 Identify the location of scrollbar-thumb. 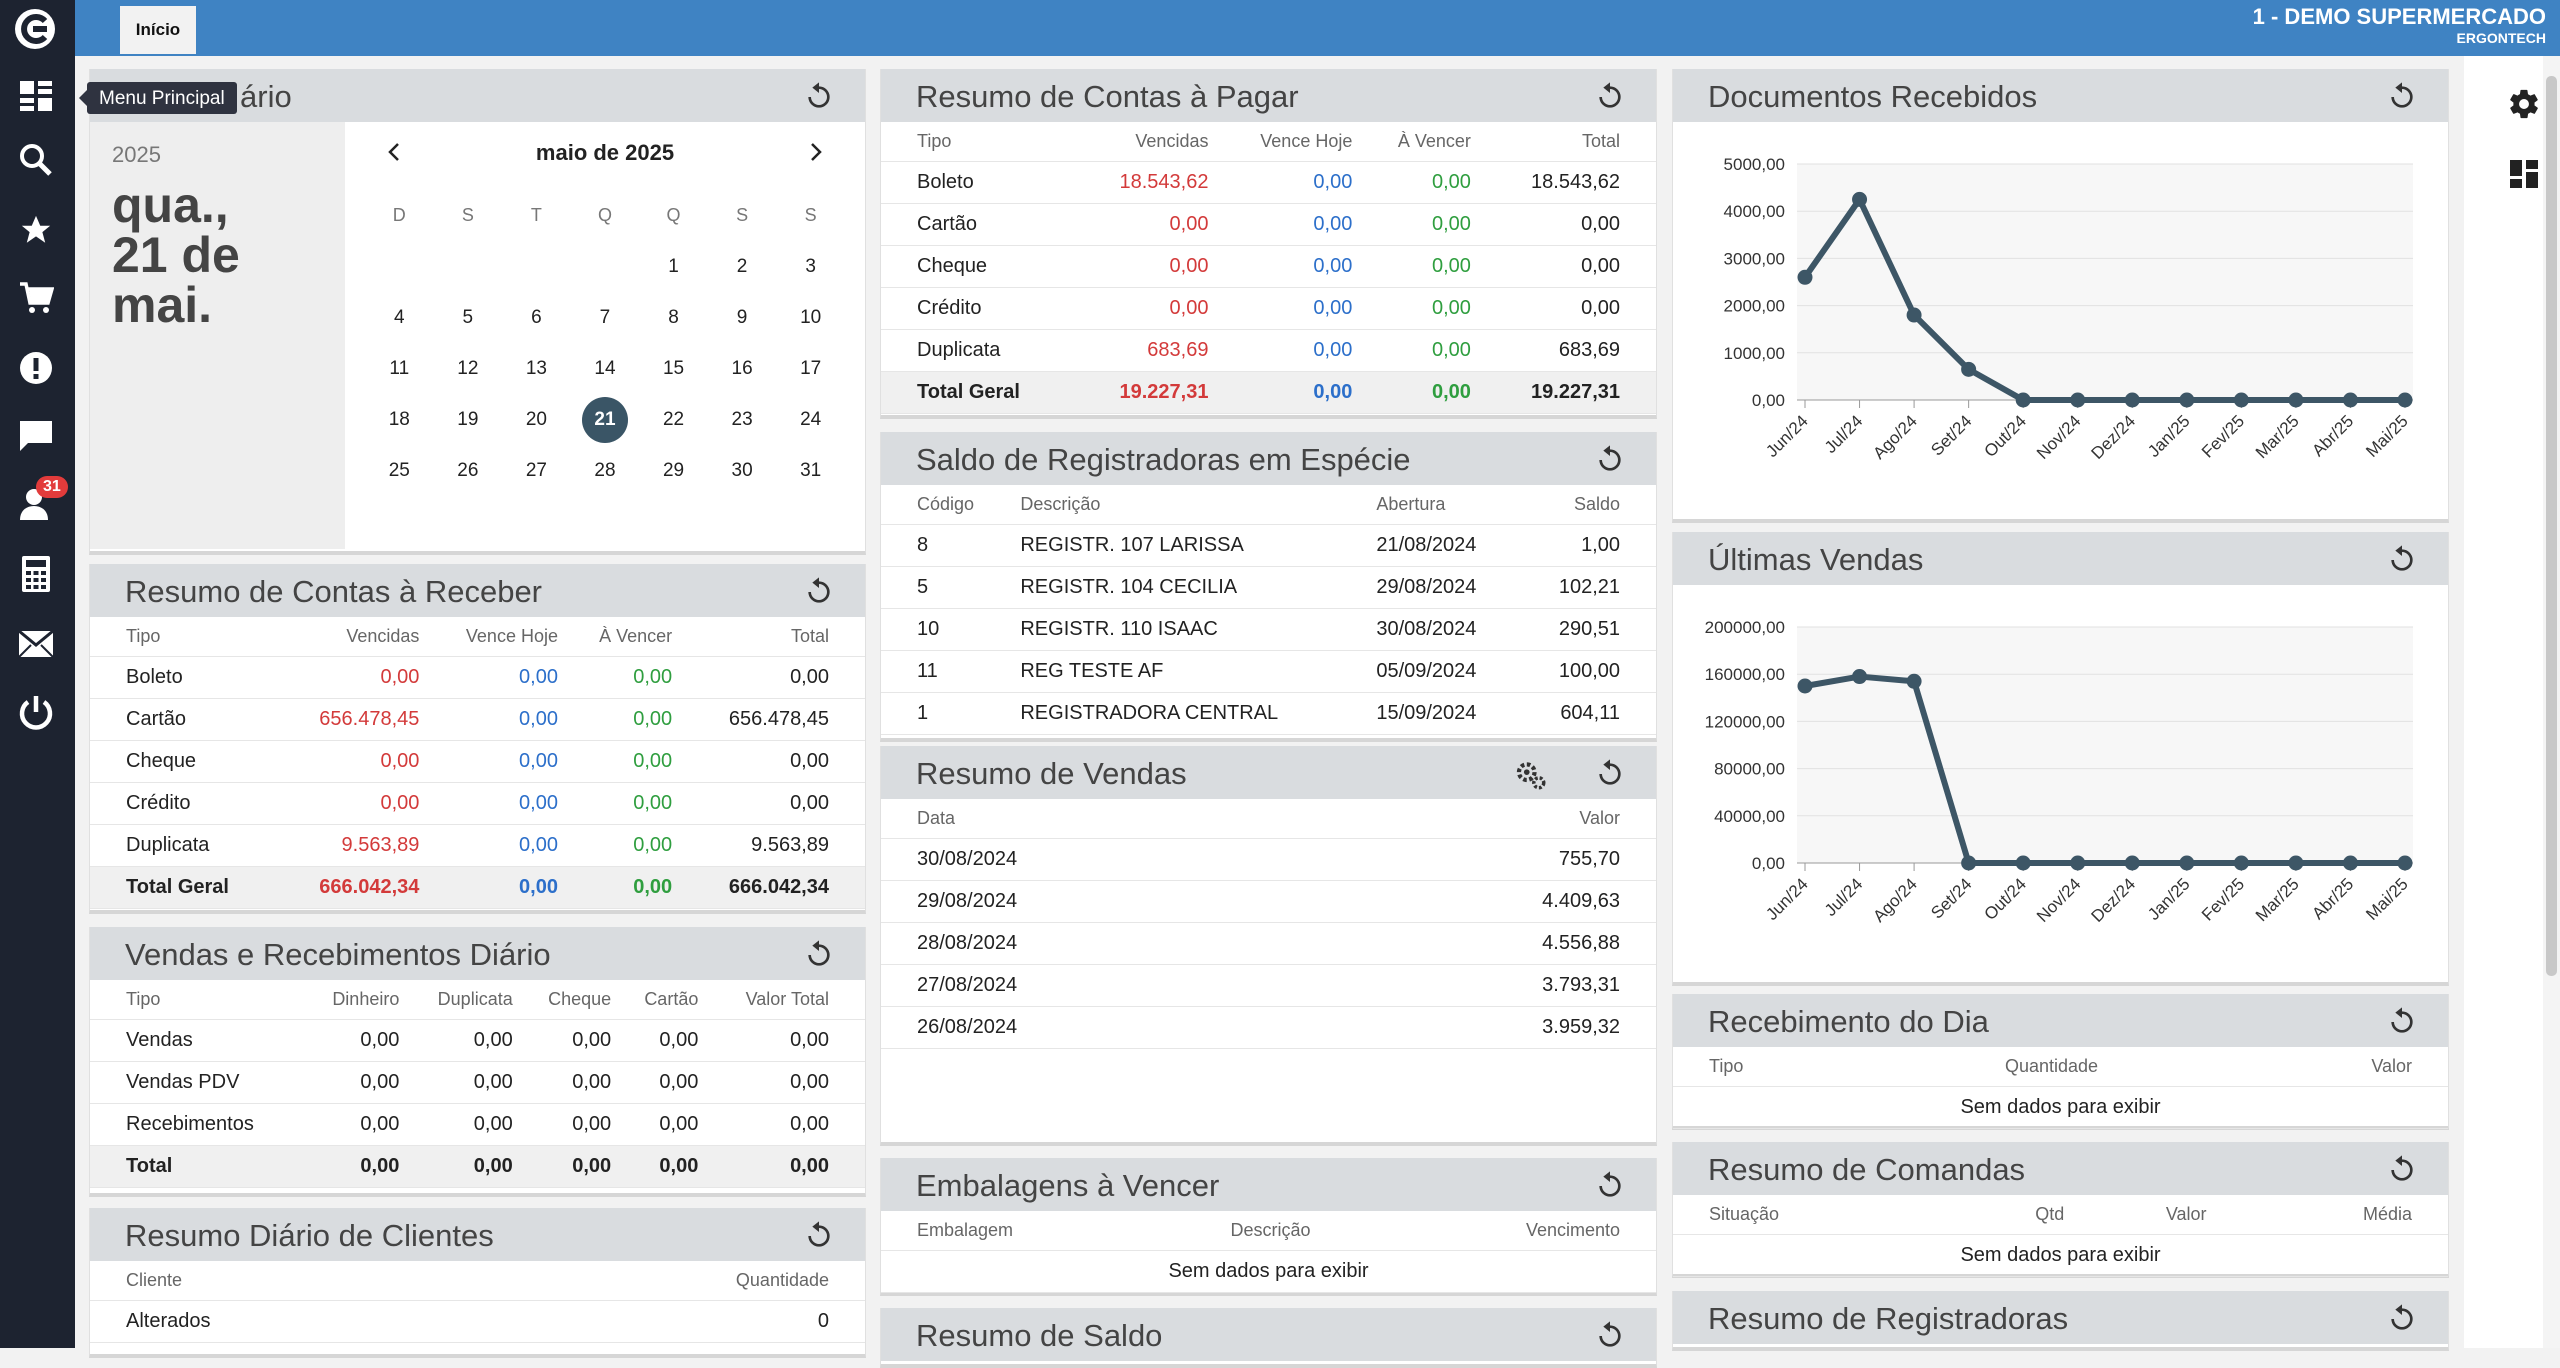
(2551, 526).